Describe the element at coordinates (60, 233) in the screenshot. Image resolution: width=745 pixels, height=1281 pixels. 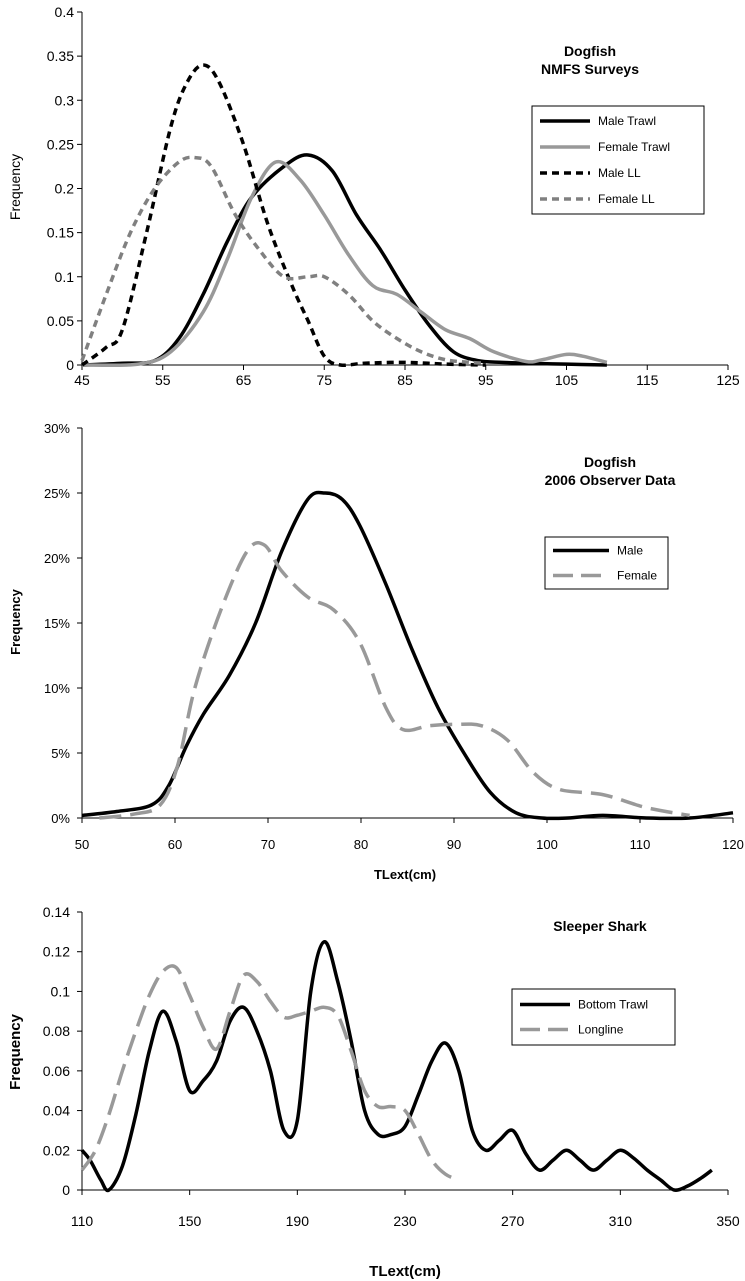
I see `y-tick-label: 0.15` at that location.